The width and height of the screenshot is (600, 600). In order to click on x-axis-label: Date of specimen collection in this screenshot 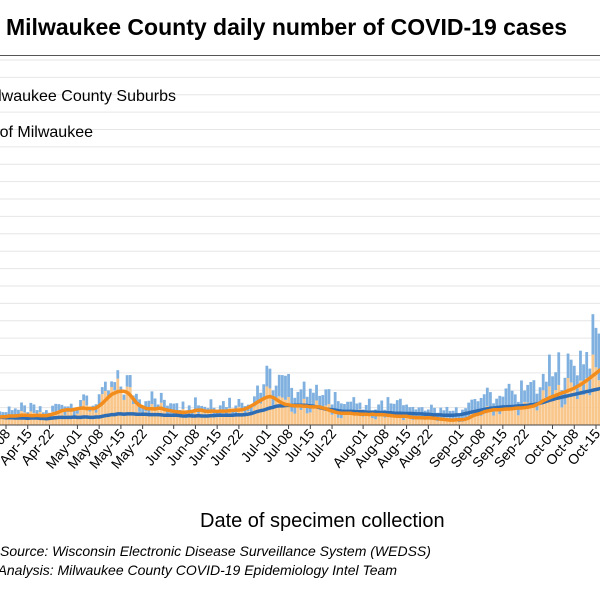, I will do `click(322, 521)`.